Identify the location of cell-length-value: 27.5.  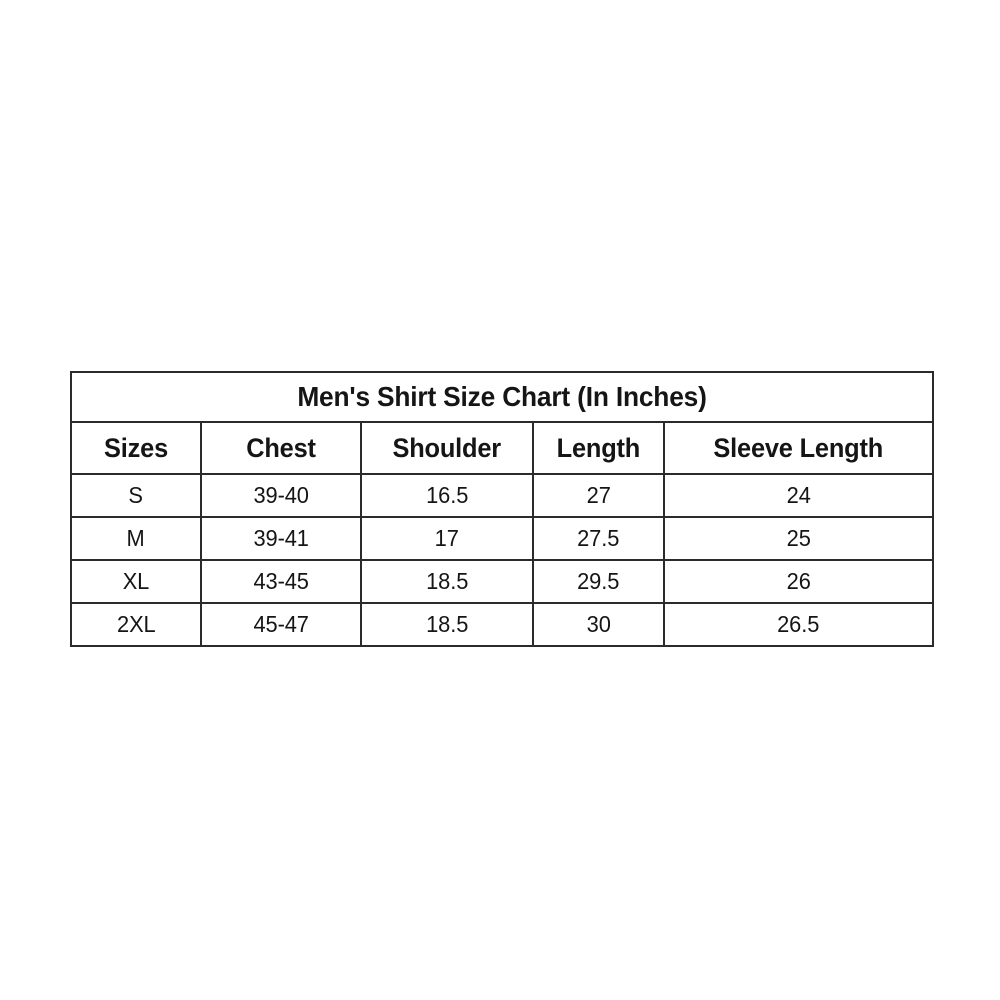
(598, 538).